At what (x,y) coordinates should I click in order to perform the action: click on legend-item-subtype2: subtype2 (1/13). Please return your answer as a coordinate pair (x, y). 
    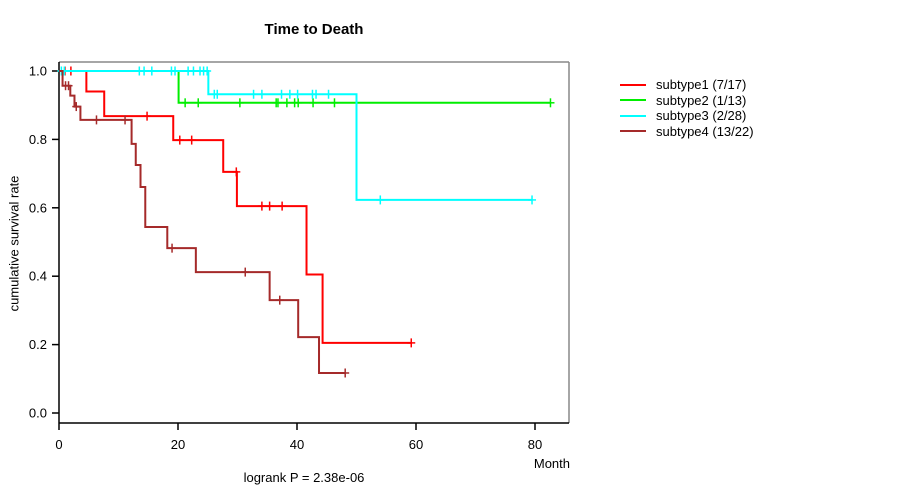
    Looking at the image, I should click on (687, 101).